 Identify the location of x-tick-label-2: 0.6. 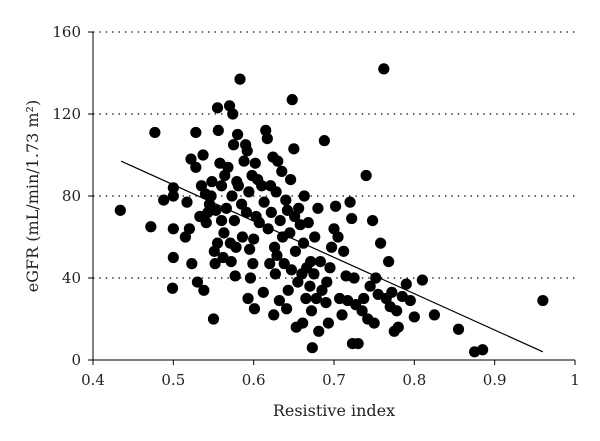
(254, 380).